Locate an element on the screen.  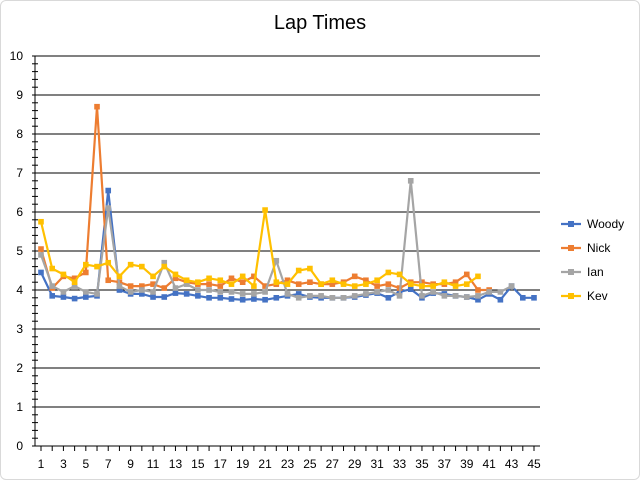
legend-label-woody: Woody is located at coordinates (605, 224).